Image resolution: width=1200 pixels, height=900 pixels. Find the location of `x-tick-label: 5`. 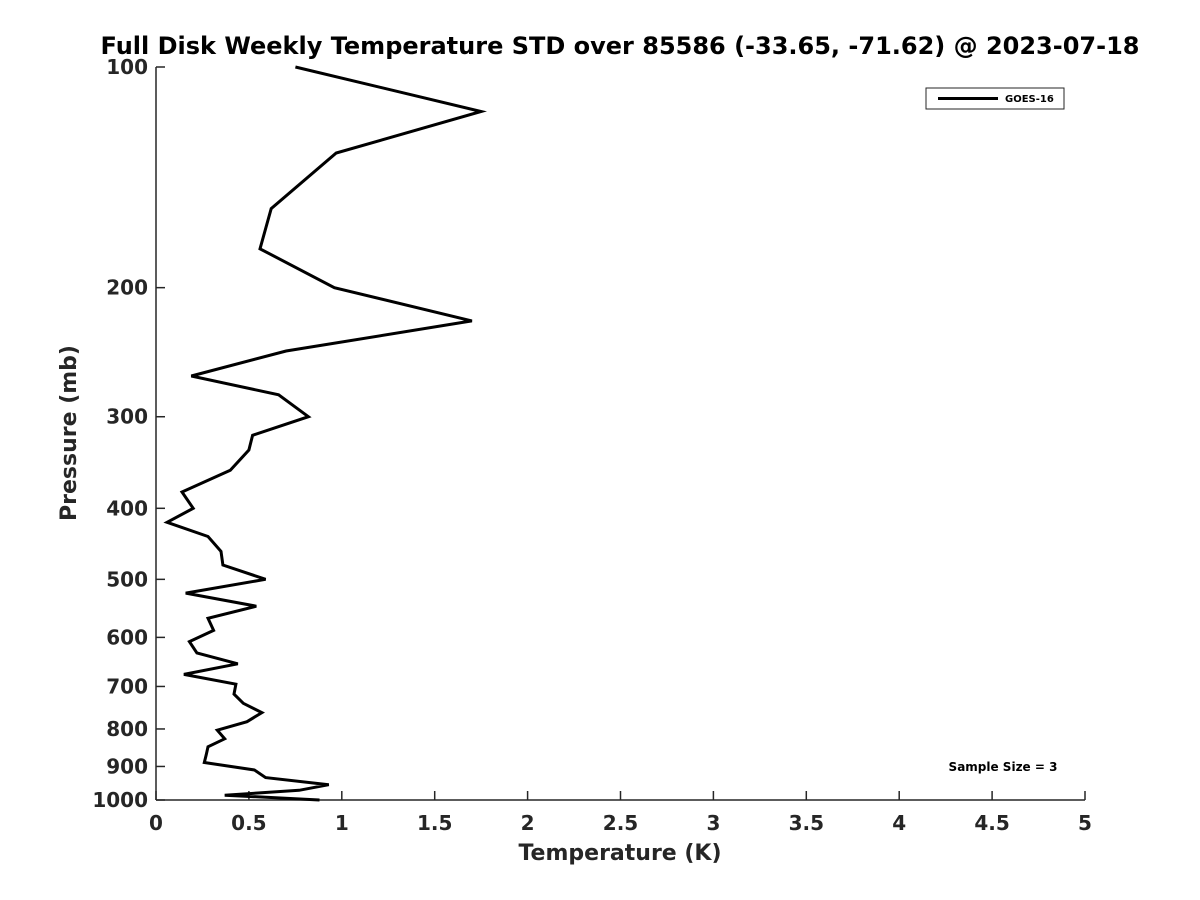

x-tick-label: 5 is located at coordinates (1085, 823).